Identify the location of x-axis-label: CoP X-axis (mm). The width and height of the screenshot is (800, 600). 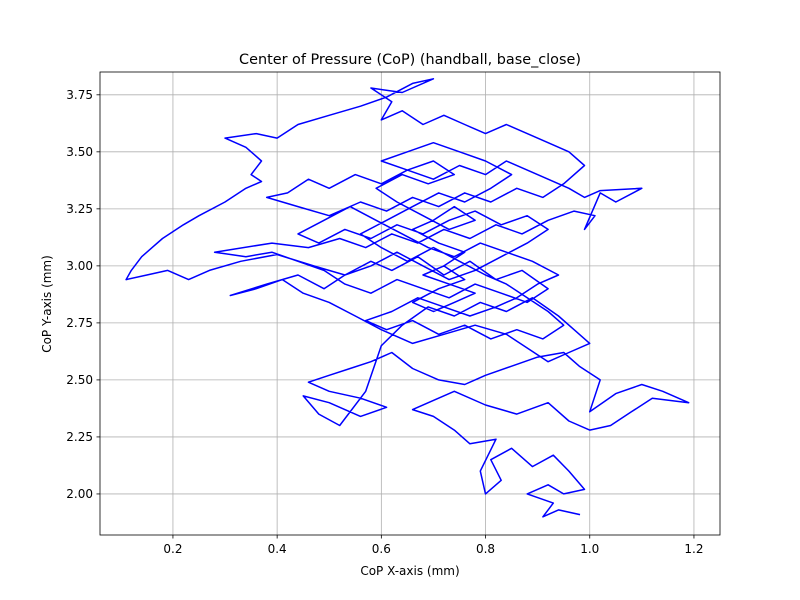
(409, 571).